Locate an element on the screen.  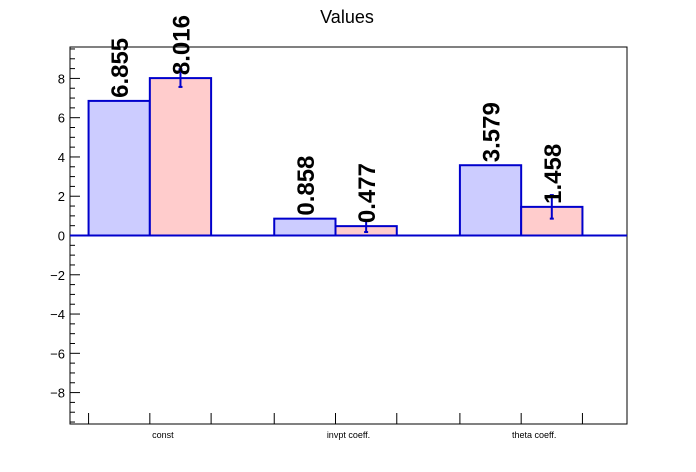
x-category-label: invpt coeff. is located at coordinates (348, 435).